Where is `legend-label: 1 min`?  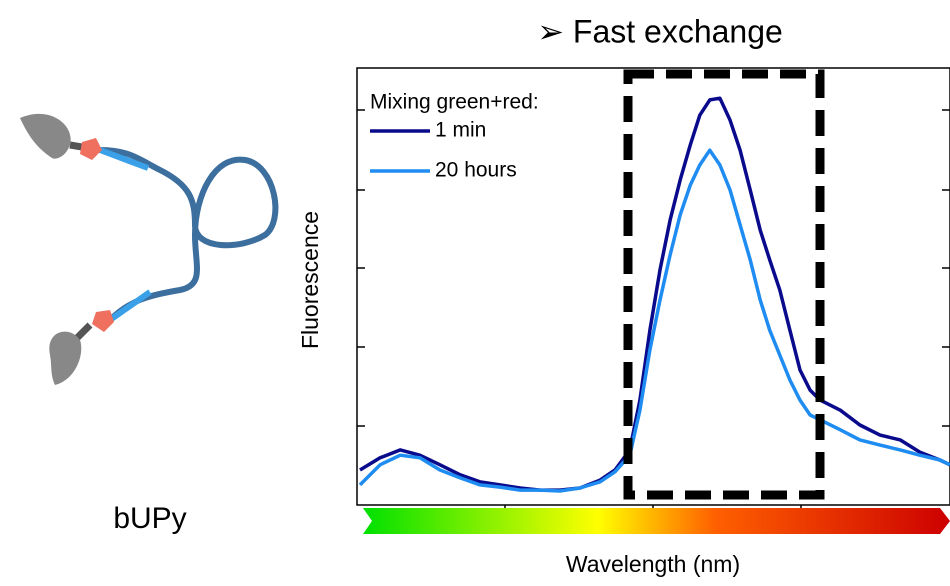
legend-label: 1 min is located at coordinates (460, 130).